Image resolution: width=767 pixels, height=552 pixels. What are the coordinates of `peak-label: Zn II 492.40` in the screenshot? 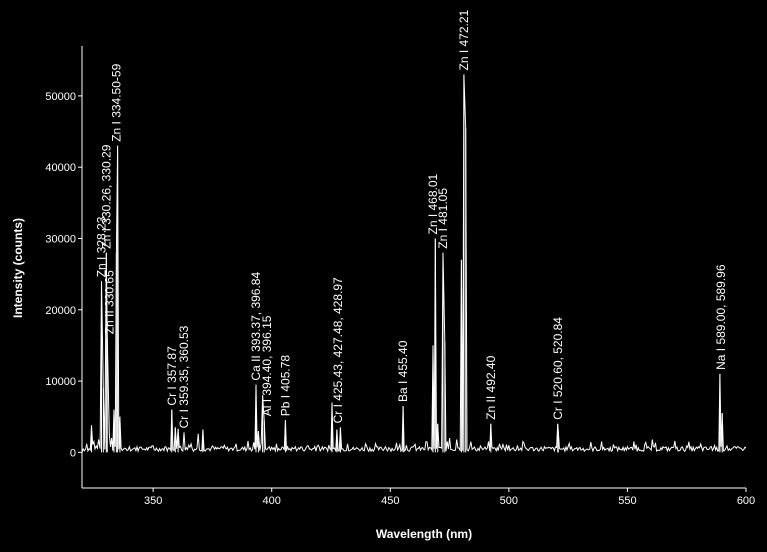 It's located at (491, 387).